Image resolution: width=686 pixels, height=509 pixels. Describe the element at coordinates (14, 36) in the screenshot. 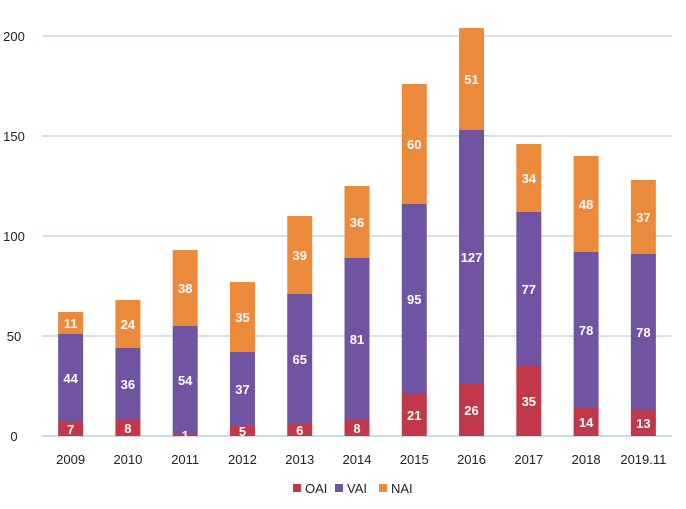

I see `y-tick-label: 200` at that location.